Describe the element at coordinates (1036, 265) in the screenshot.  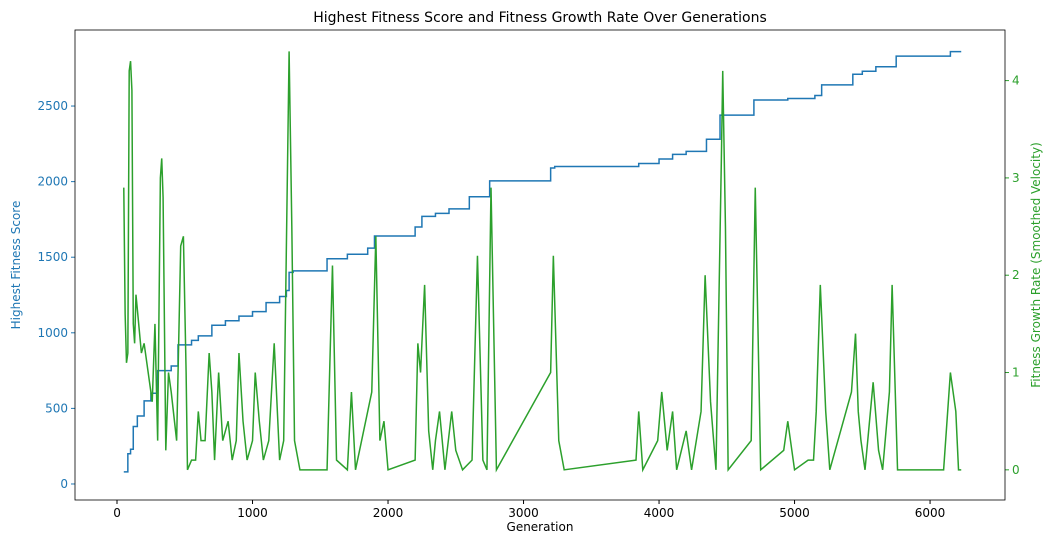
I see `y2-axis-label: Fitness Growth Rate (Smoothed Velocity)` at that location.